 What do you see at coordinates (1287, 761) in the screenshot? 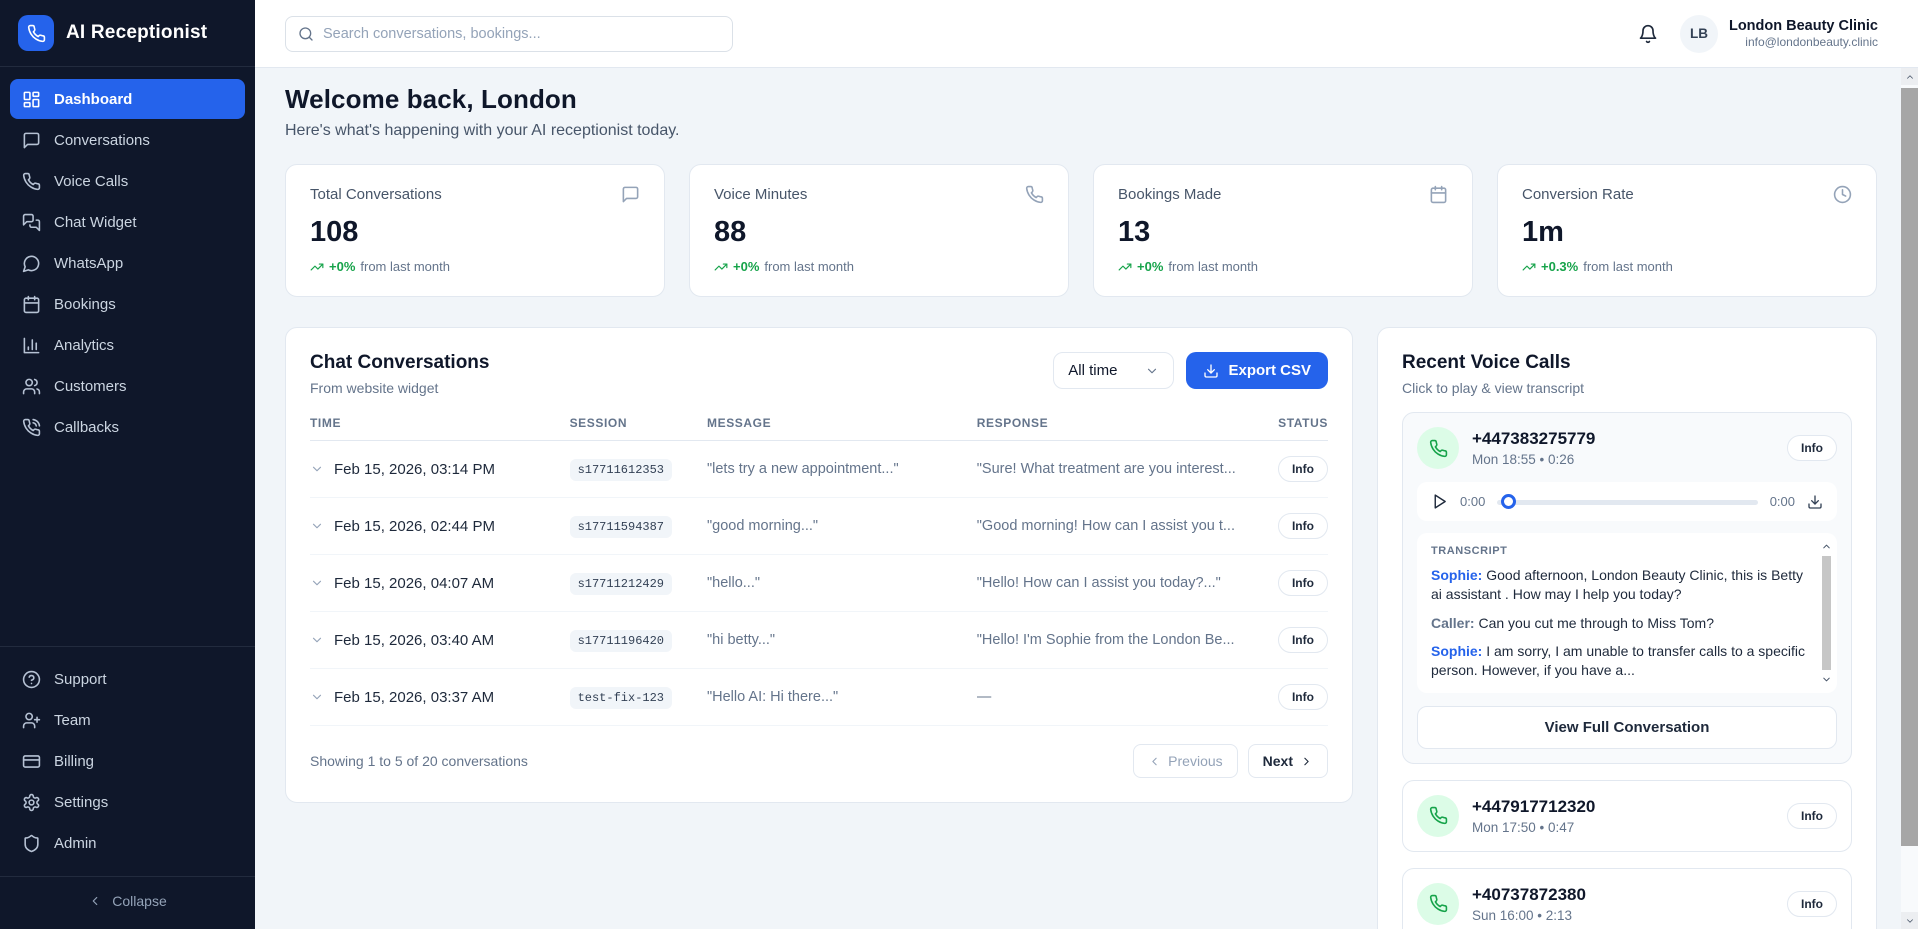
I see `next-page-button: Next` at bounding box center [1287, 761].